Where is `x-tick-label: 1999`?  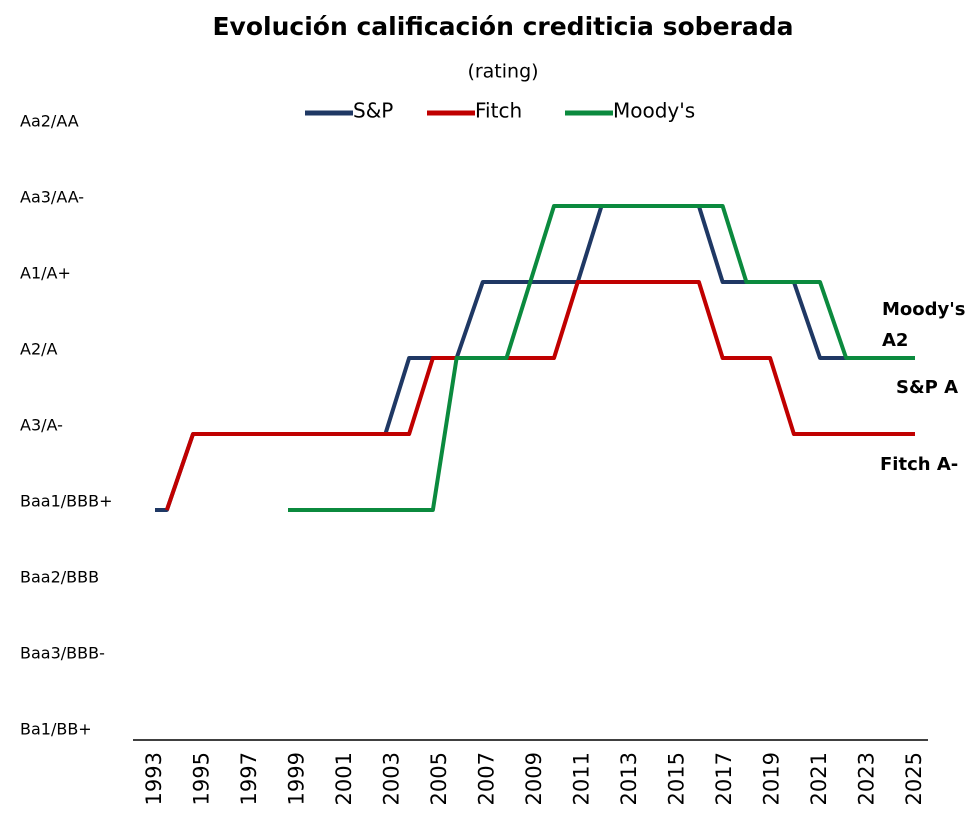 x-tick-label: 1999 is located at coordinates (297, 778).